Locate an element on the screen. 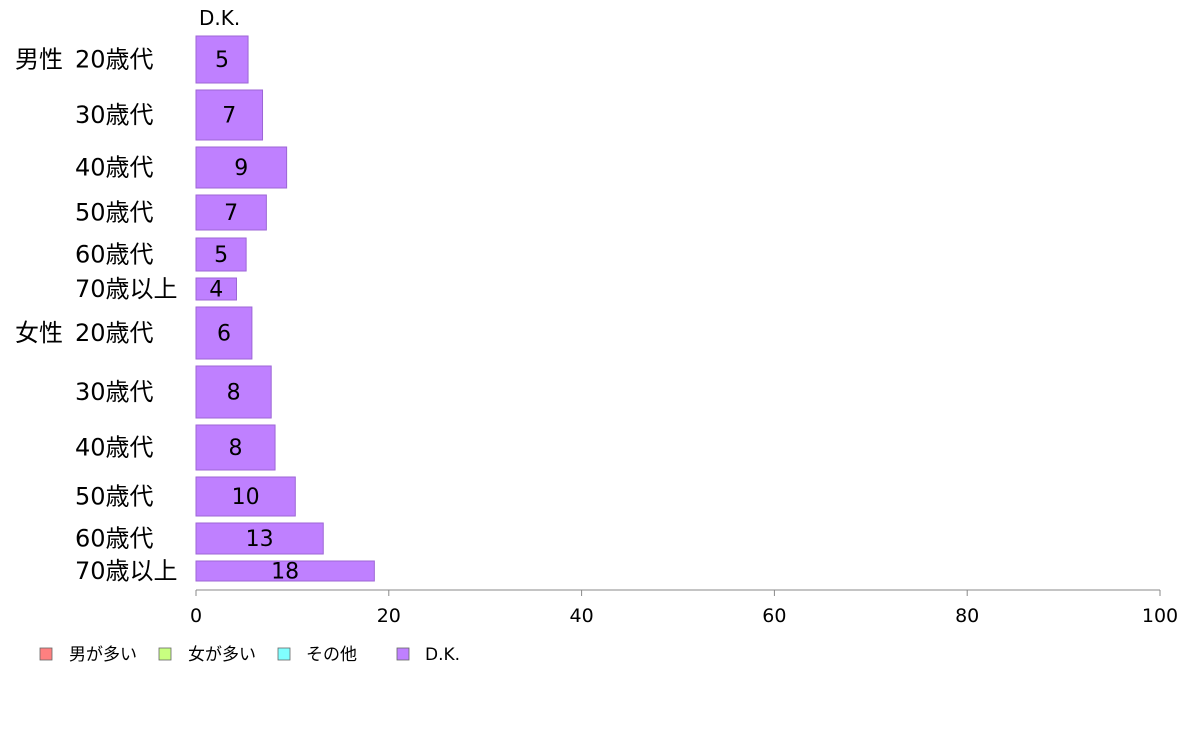 The image size is (1188, 736). group-label: 女性 is located at coordinates (39, 333).